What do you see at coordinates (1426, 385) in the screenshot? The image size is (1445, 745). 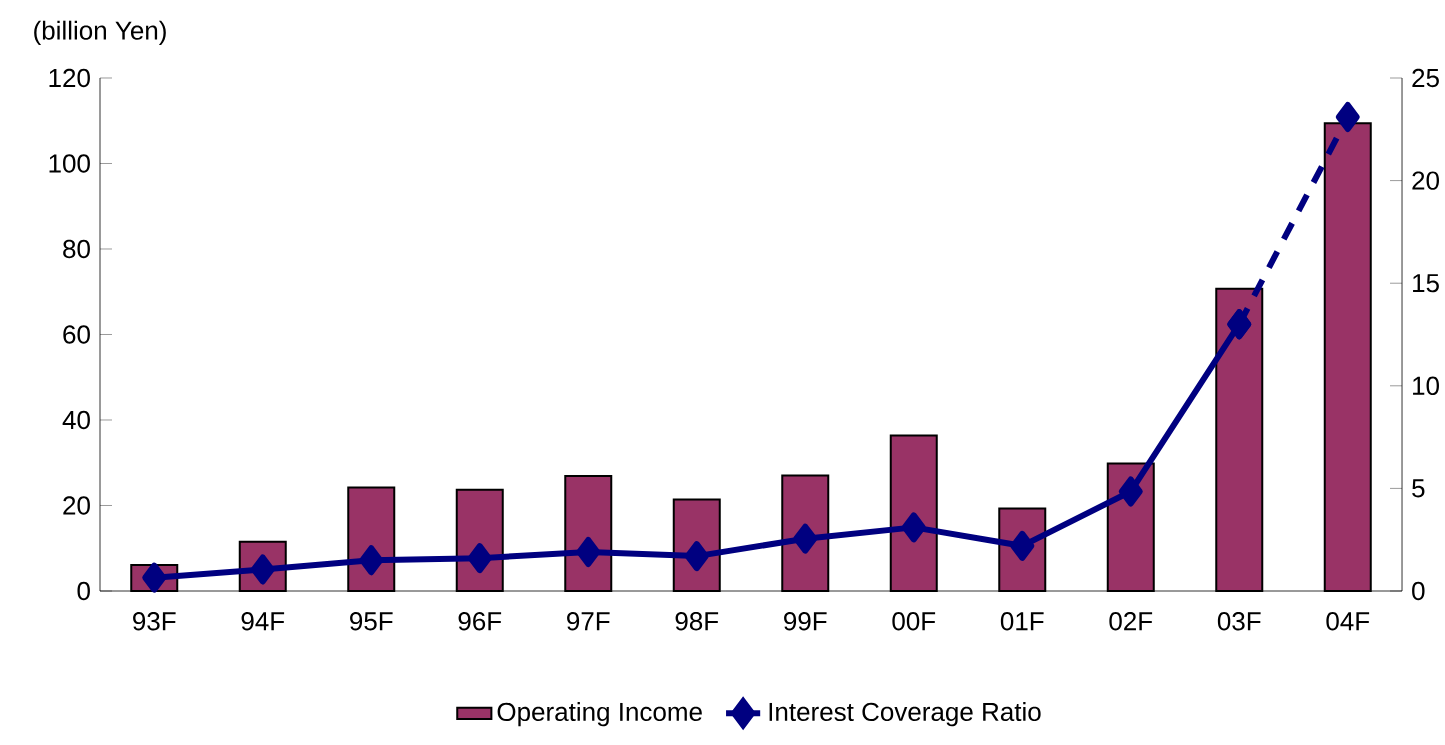 I see `y2-tick-label: 10` at bounding box center [1426, 385].